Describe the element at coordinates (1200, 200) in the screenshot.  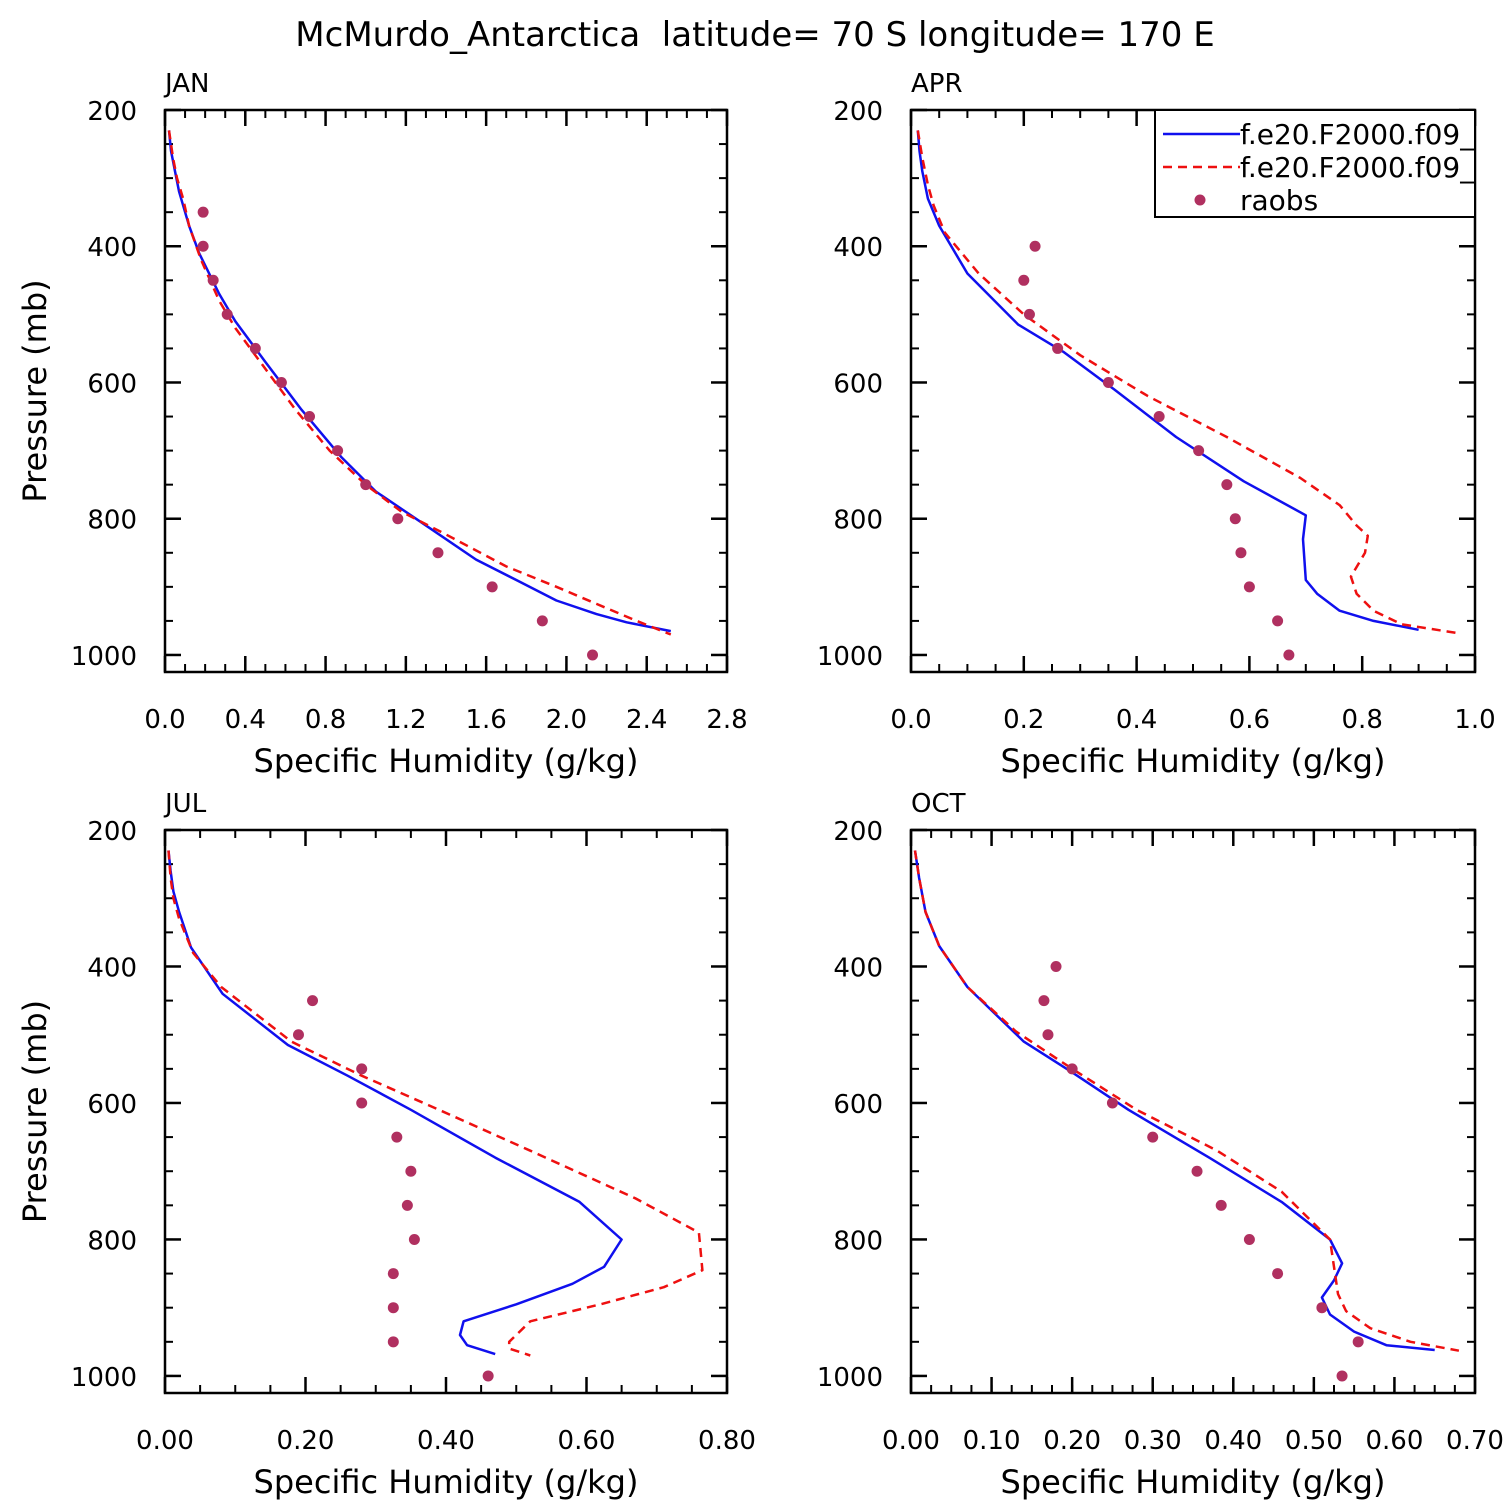
I see `legend-marker` at that location.